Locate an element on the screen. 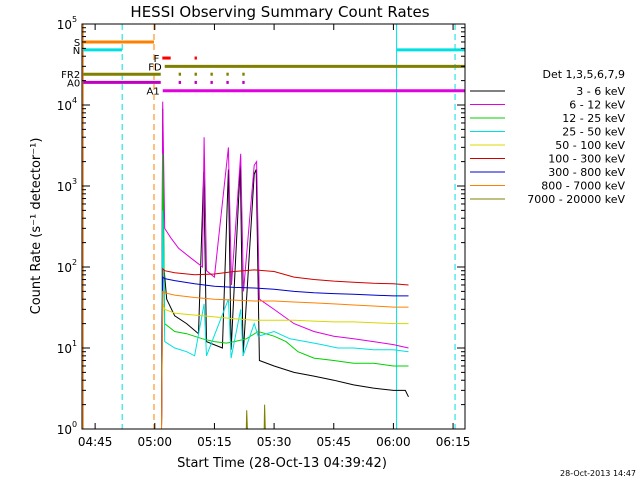 This screenshot has width=640, height=480. flag-label-4: FR2 is located at coordinates (70, 75).